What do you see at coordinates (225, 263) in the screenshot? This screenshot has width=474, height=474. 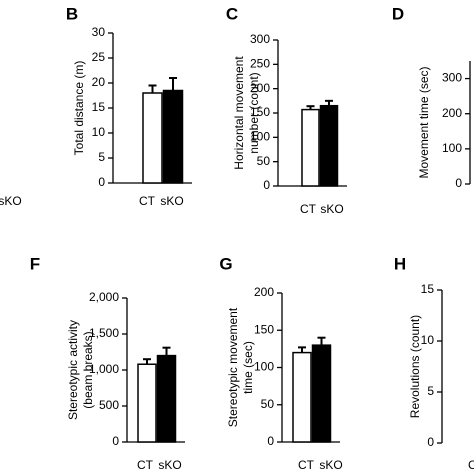 I see `panel-label: G` at bounding box center [225, 263].